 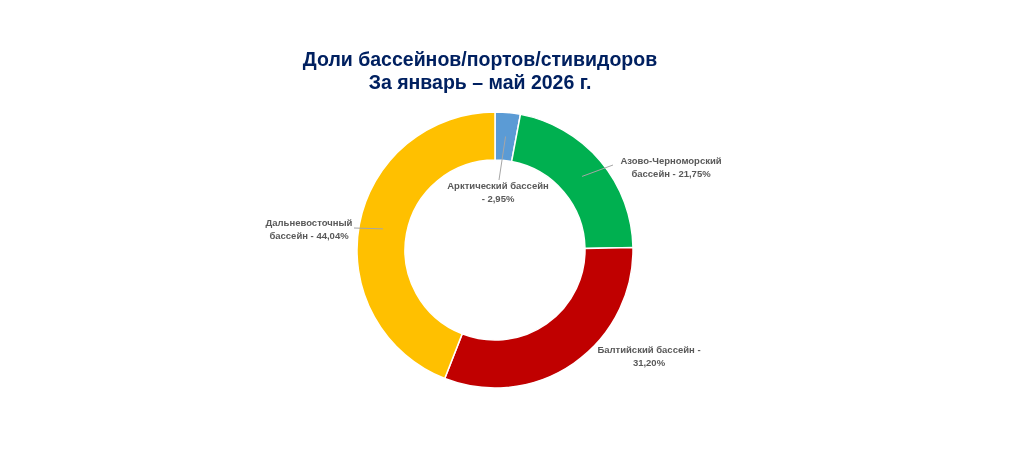 What do you see at coordinates (480, 70) in the screenshot?
I see `chart-title: Доли бассейнов/портов/стивидоров За январь – май 2026 г.` at bounding box center [480, 70].